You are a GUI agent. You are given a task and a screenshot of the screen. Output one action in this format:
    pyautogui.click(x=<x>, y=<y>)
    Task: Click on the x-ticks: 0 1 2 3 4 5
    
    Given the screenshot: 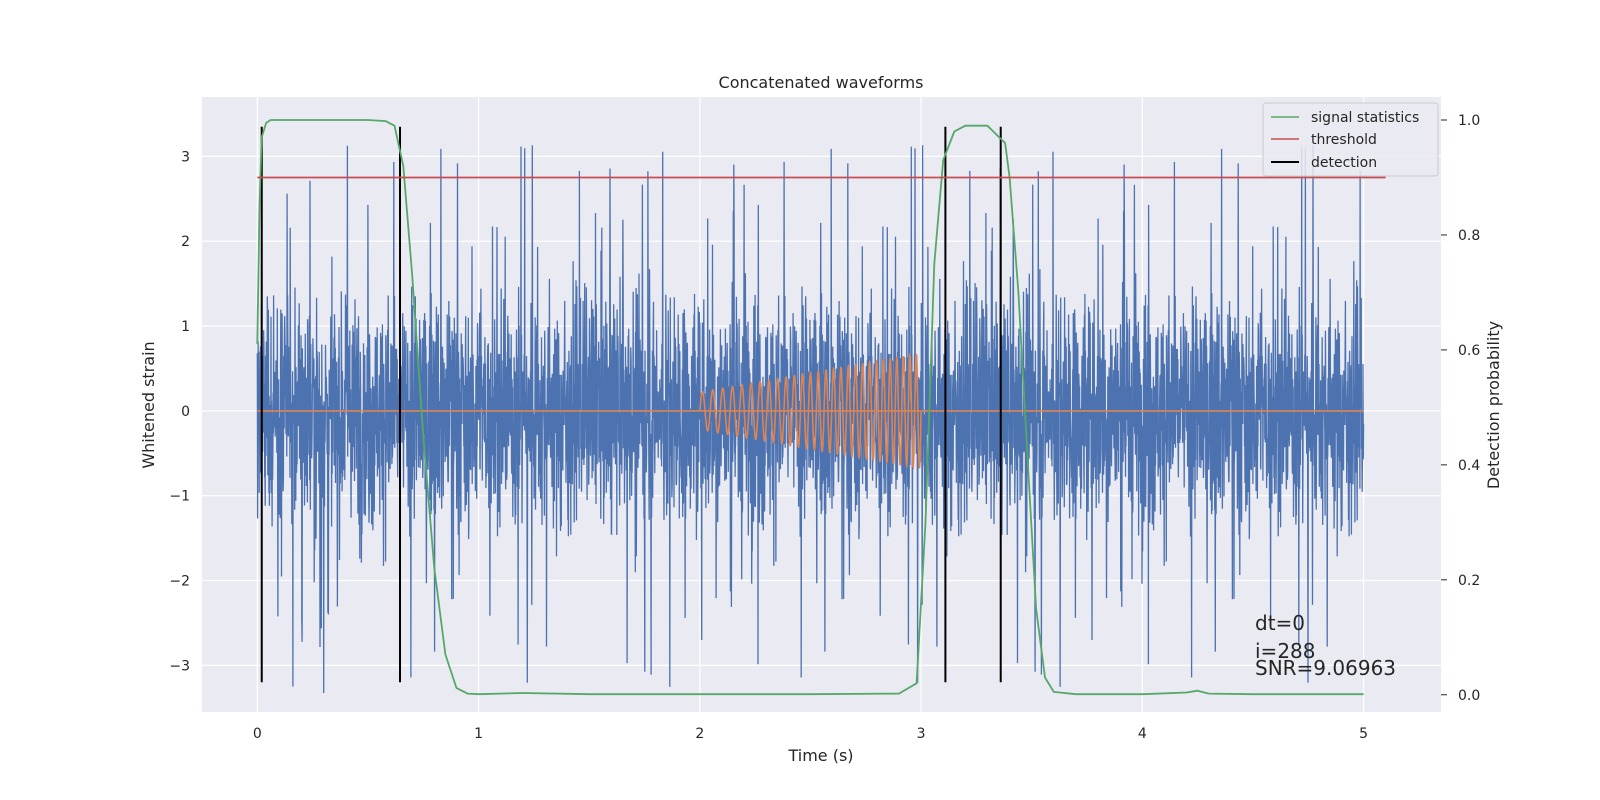 What is the action you would take?
    pyautogui.click(x=810, y=734)
    